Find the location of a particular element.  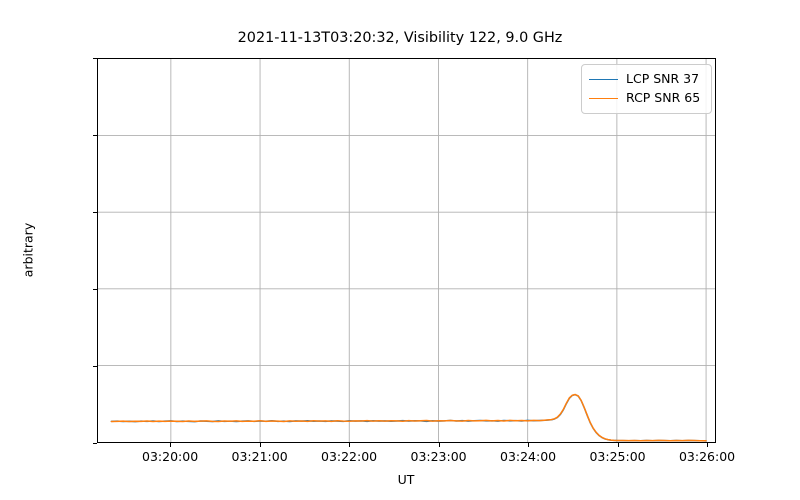

x-tick-label: 03:21:00 is located at coordinates (259, 456).